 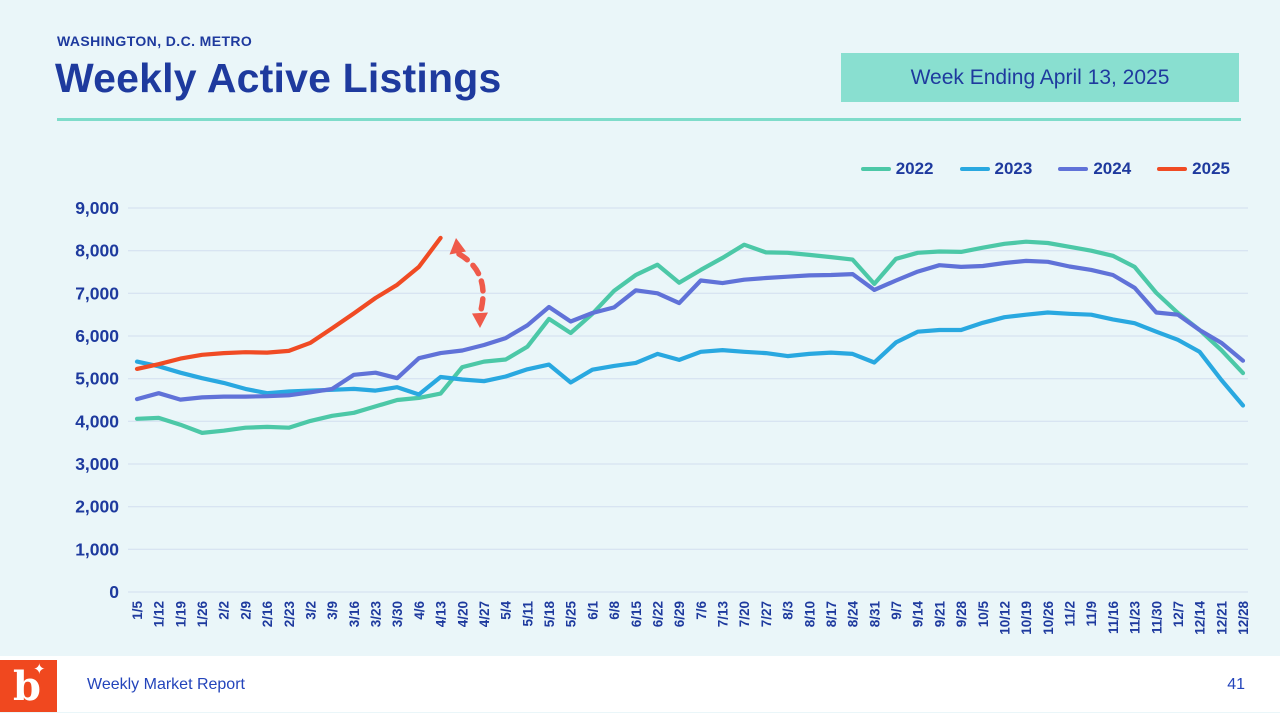 I want to click on legend-item-2024: 2024, so click(x=1094, y=169).